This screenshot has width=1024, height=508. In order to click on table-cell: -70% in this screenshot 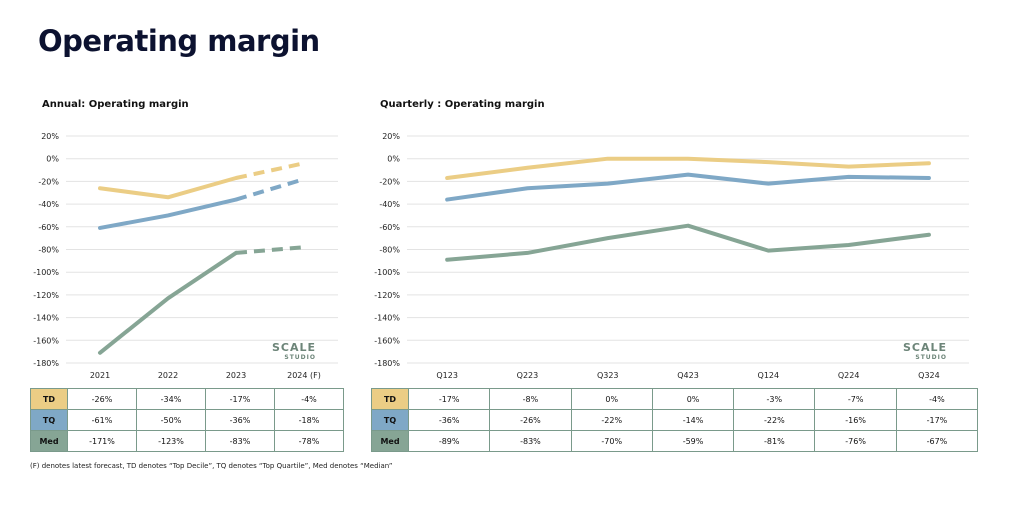, I will do `click(611, 441)`.